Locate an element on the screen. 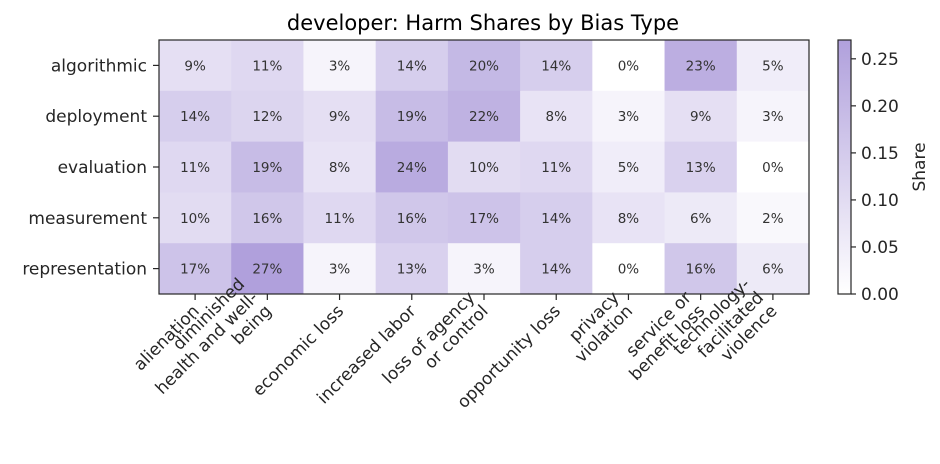  colorbar-tick-label: 0.10 is located at coordinates (880, 201).